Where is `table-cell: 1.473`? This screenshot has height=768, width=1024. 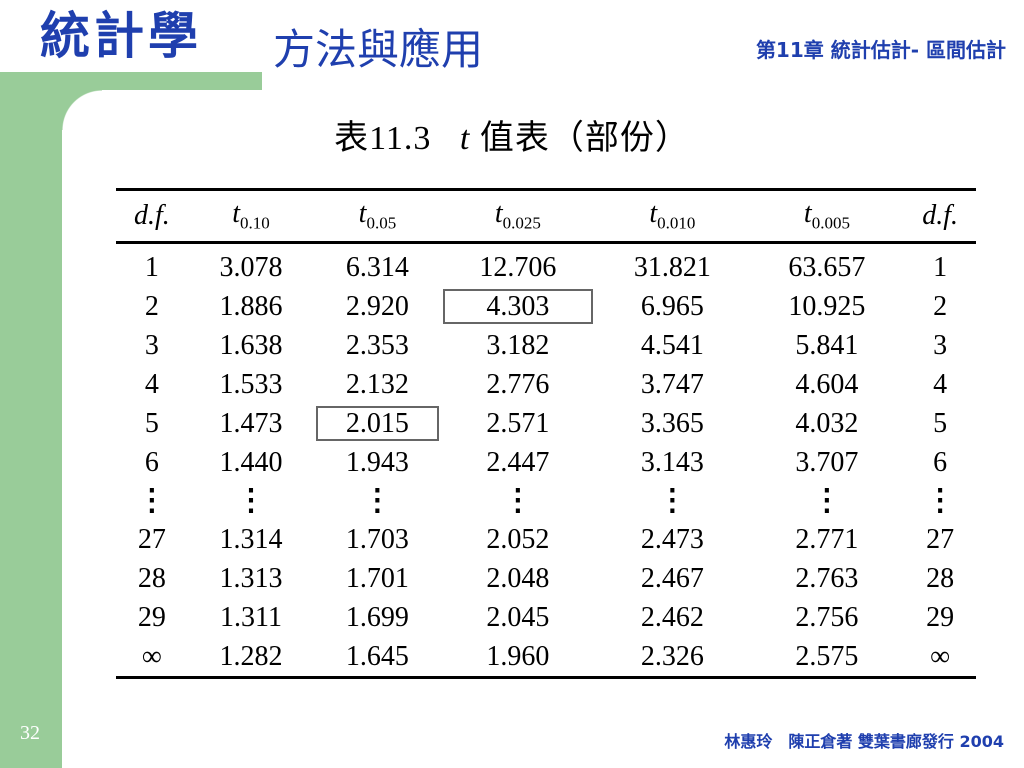
table-cell: 1.473 is located at coordinates (251, 423).